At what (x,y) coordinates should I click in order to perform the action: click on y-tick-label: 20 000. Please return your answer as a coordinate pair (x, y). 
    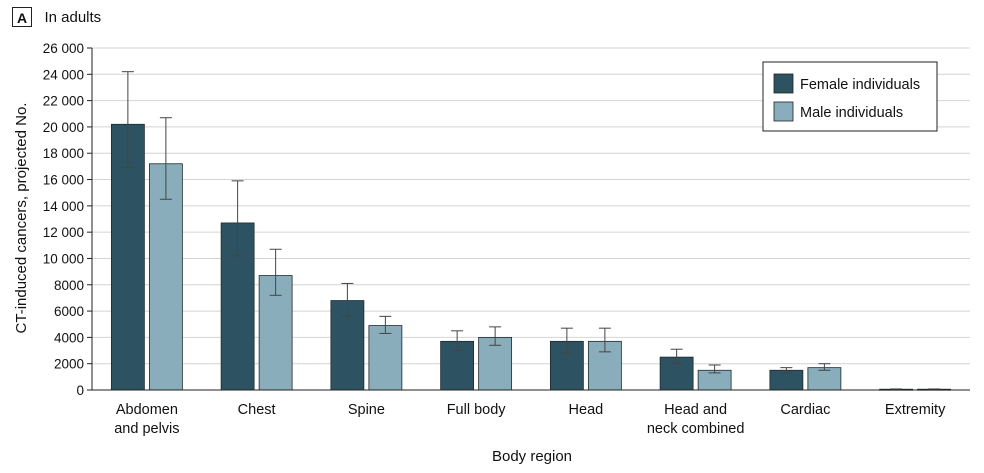
    Looking at the image, I should click on (63, 127).